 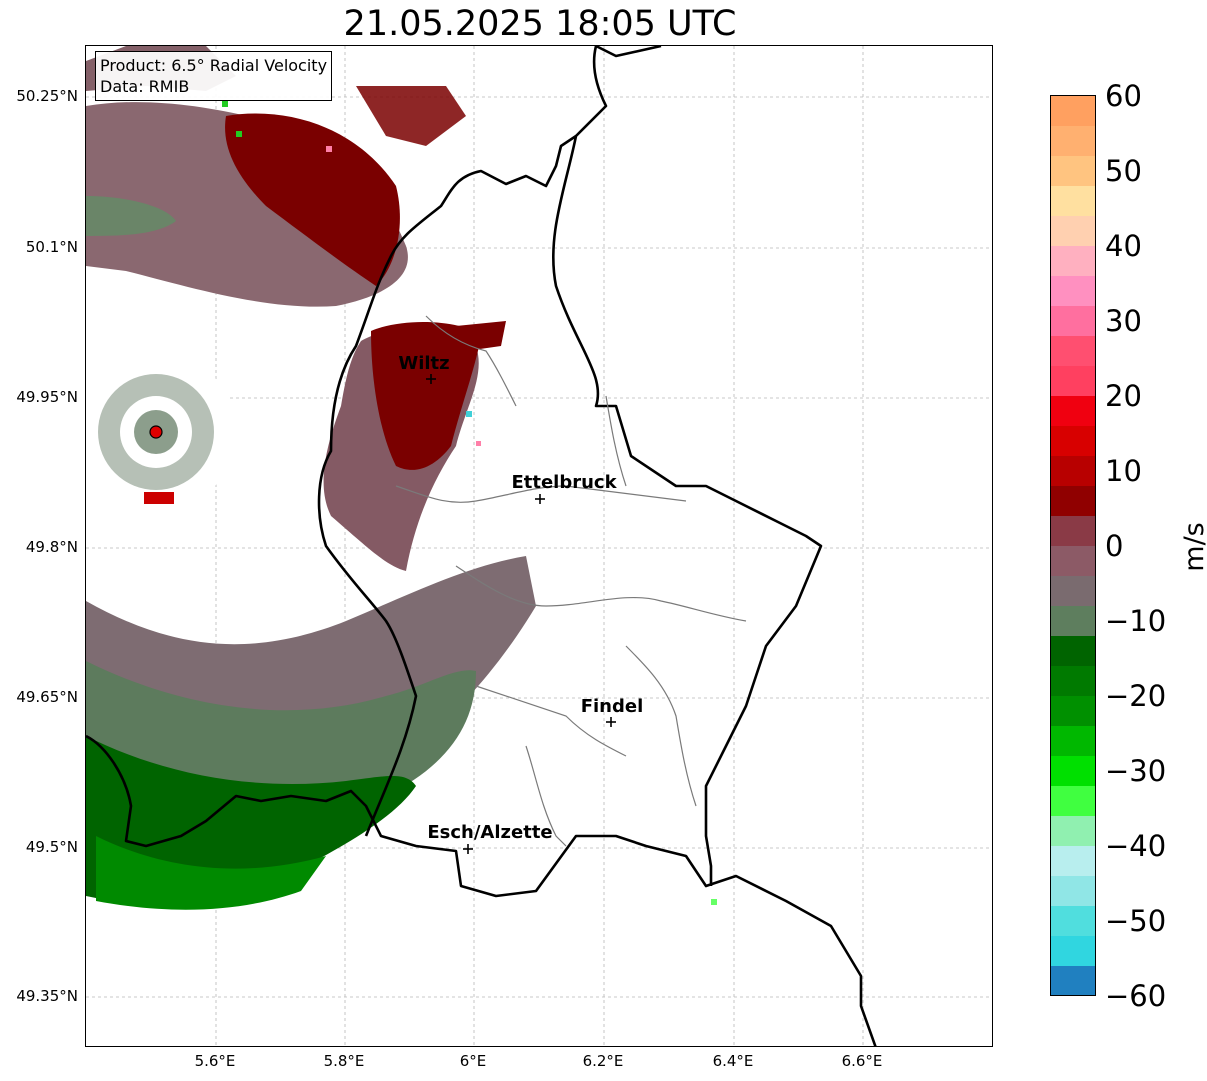 What do you see at coordinates (1136, 771) in the screenshot?
I see `colorbar-tick: −30` at bounding box center [1136, 771].